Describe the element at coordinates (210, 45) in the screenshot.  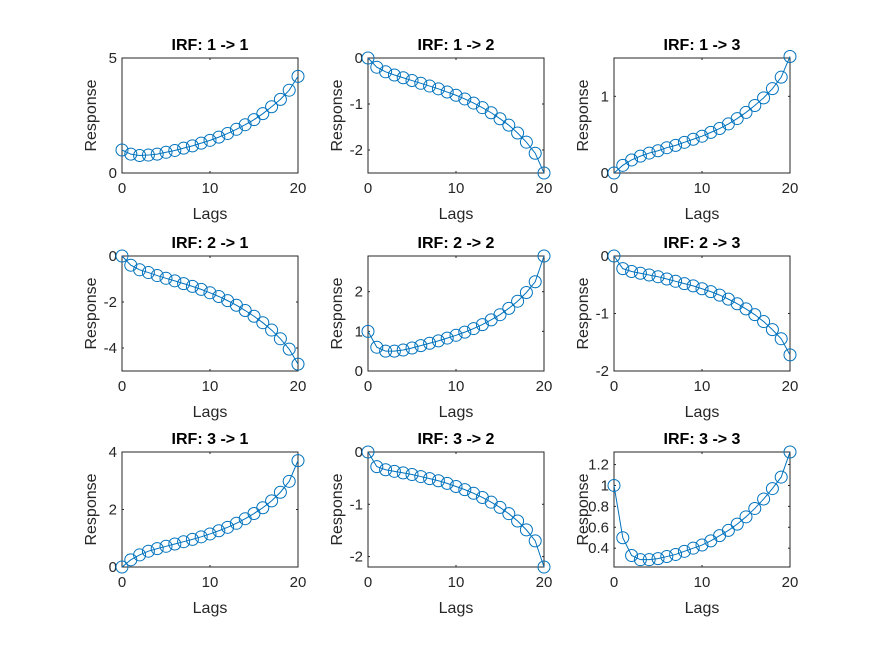
I see `subplot-title: IRF: 1 -> 1` at that location.